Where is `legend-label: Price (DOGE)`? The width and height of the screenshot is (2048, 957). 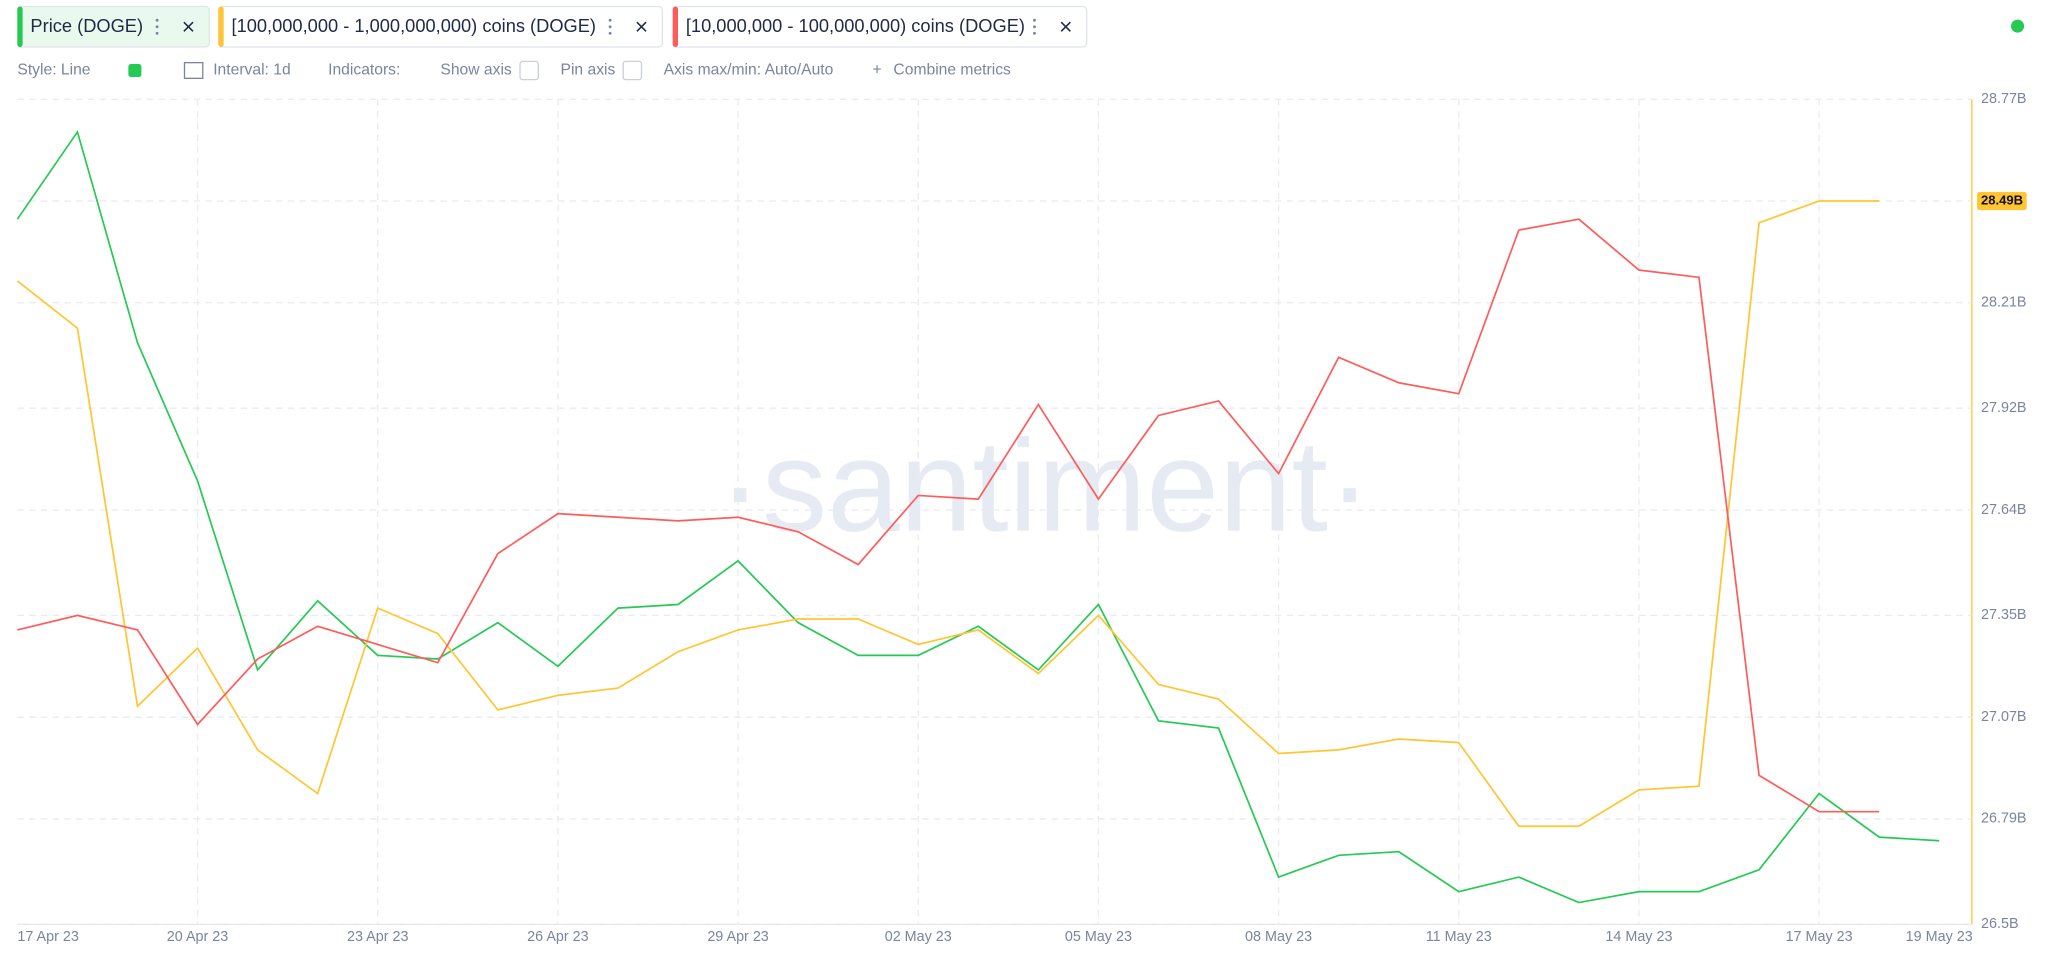
legend-label: Price (DOGE) is located at coordinates (86, 25).